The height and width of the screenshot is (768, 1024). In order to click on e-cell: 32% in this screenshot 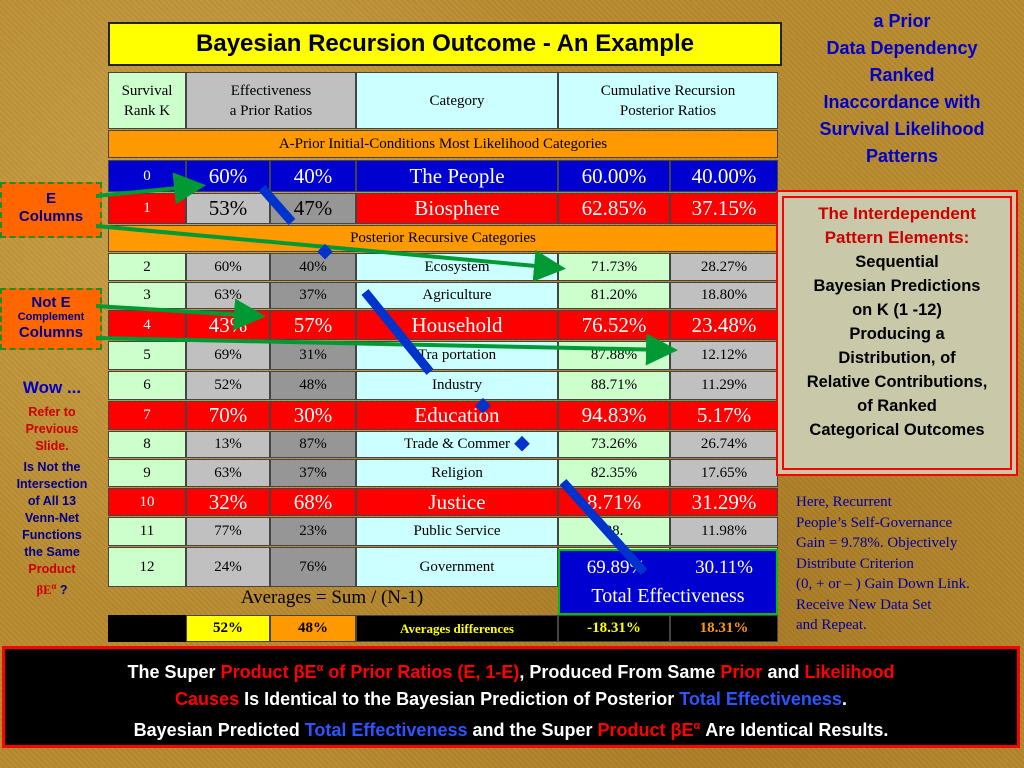, I will do `click(228, 502)`.